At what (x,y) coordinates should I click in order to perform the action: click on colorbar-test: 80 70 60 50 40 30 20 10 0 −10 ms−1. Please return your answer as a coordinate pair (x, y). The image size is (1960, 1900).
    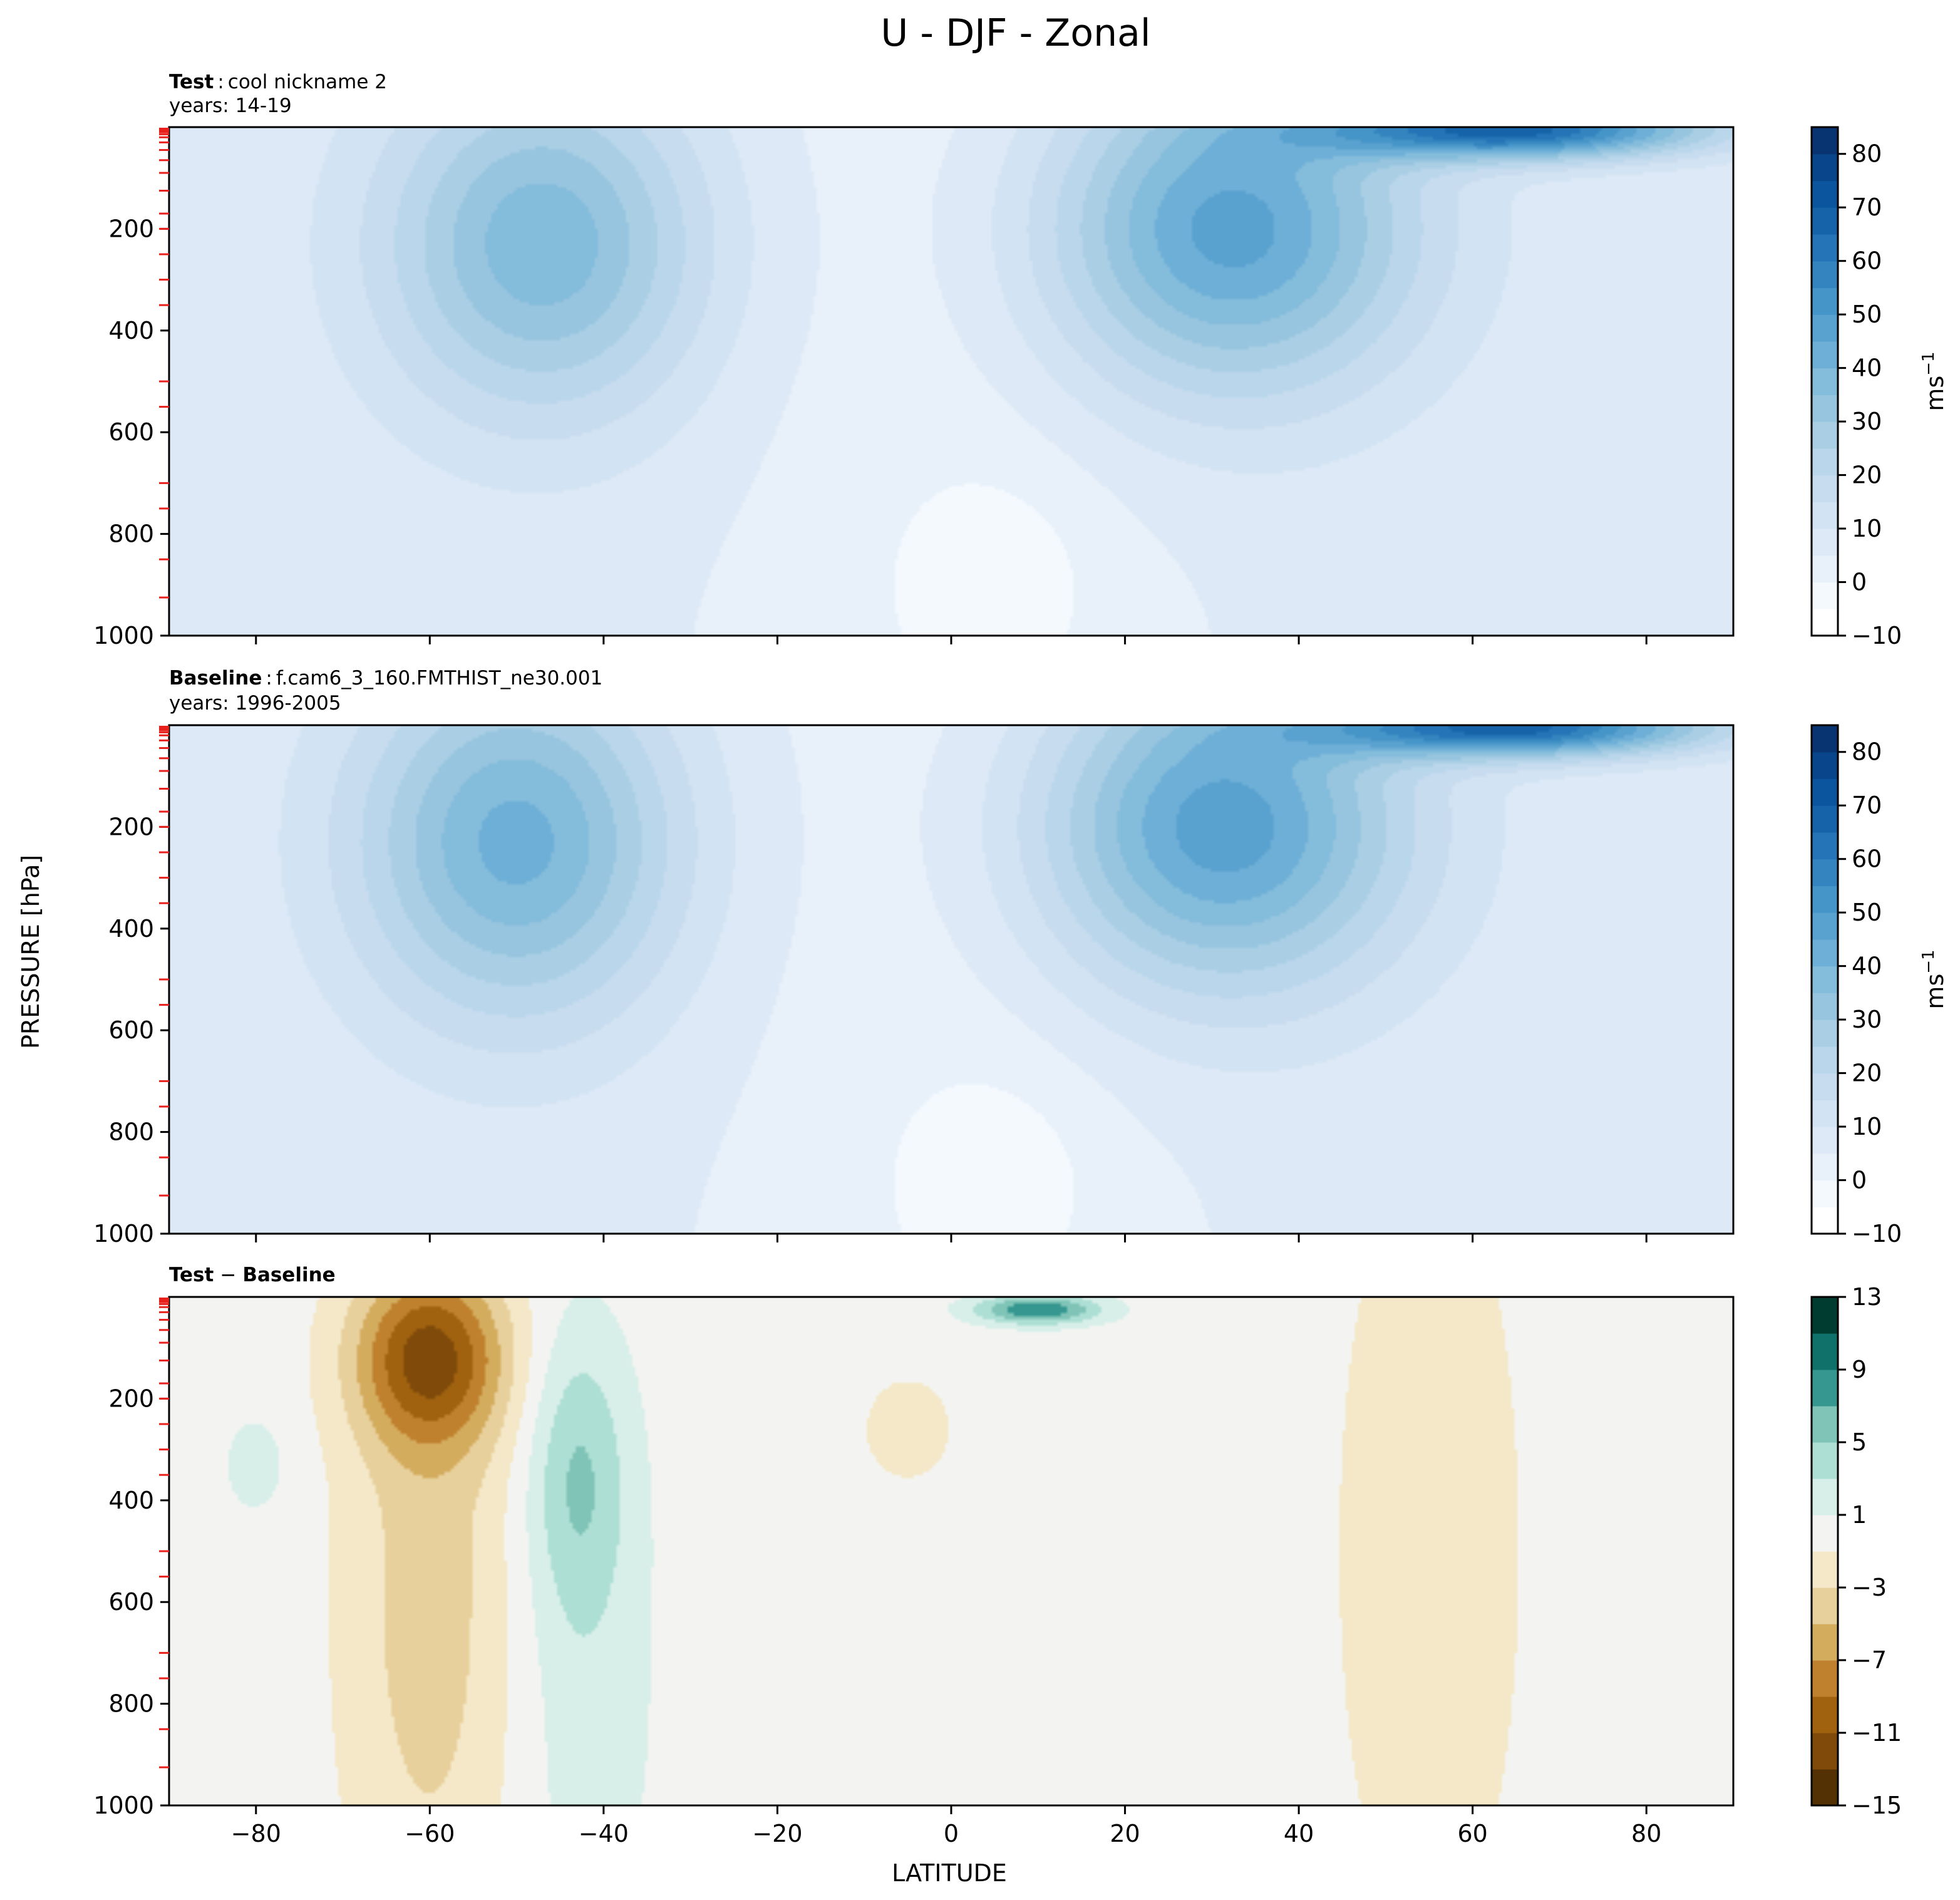
    Looking at the image, I should click on (1879, 387).